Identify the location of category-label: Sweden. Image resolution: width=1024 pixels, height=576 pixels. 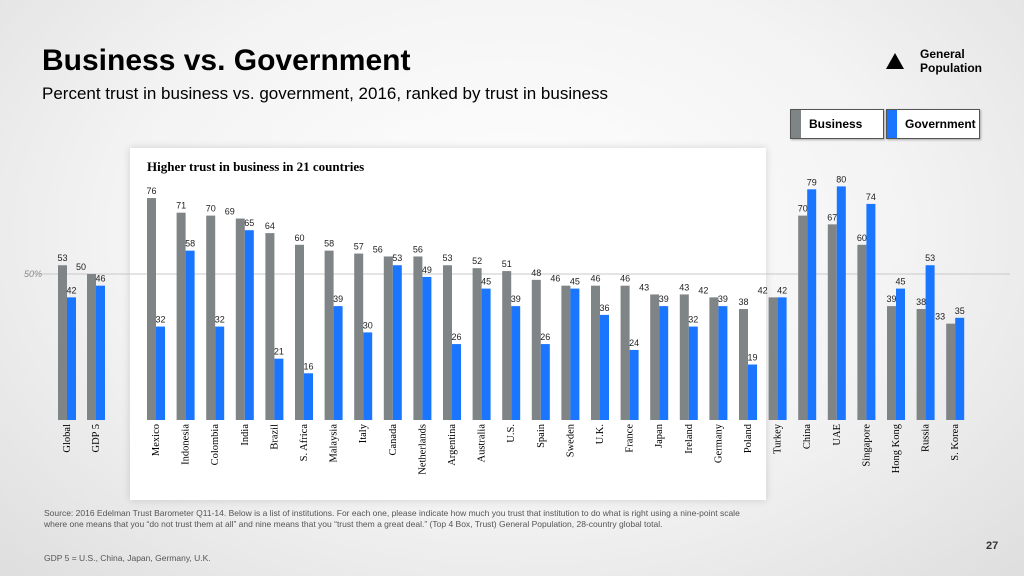
(570, 440).